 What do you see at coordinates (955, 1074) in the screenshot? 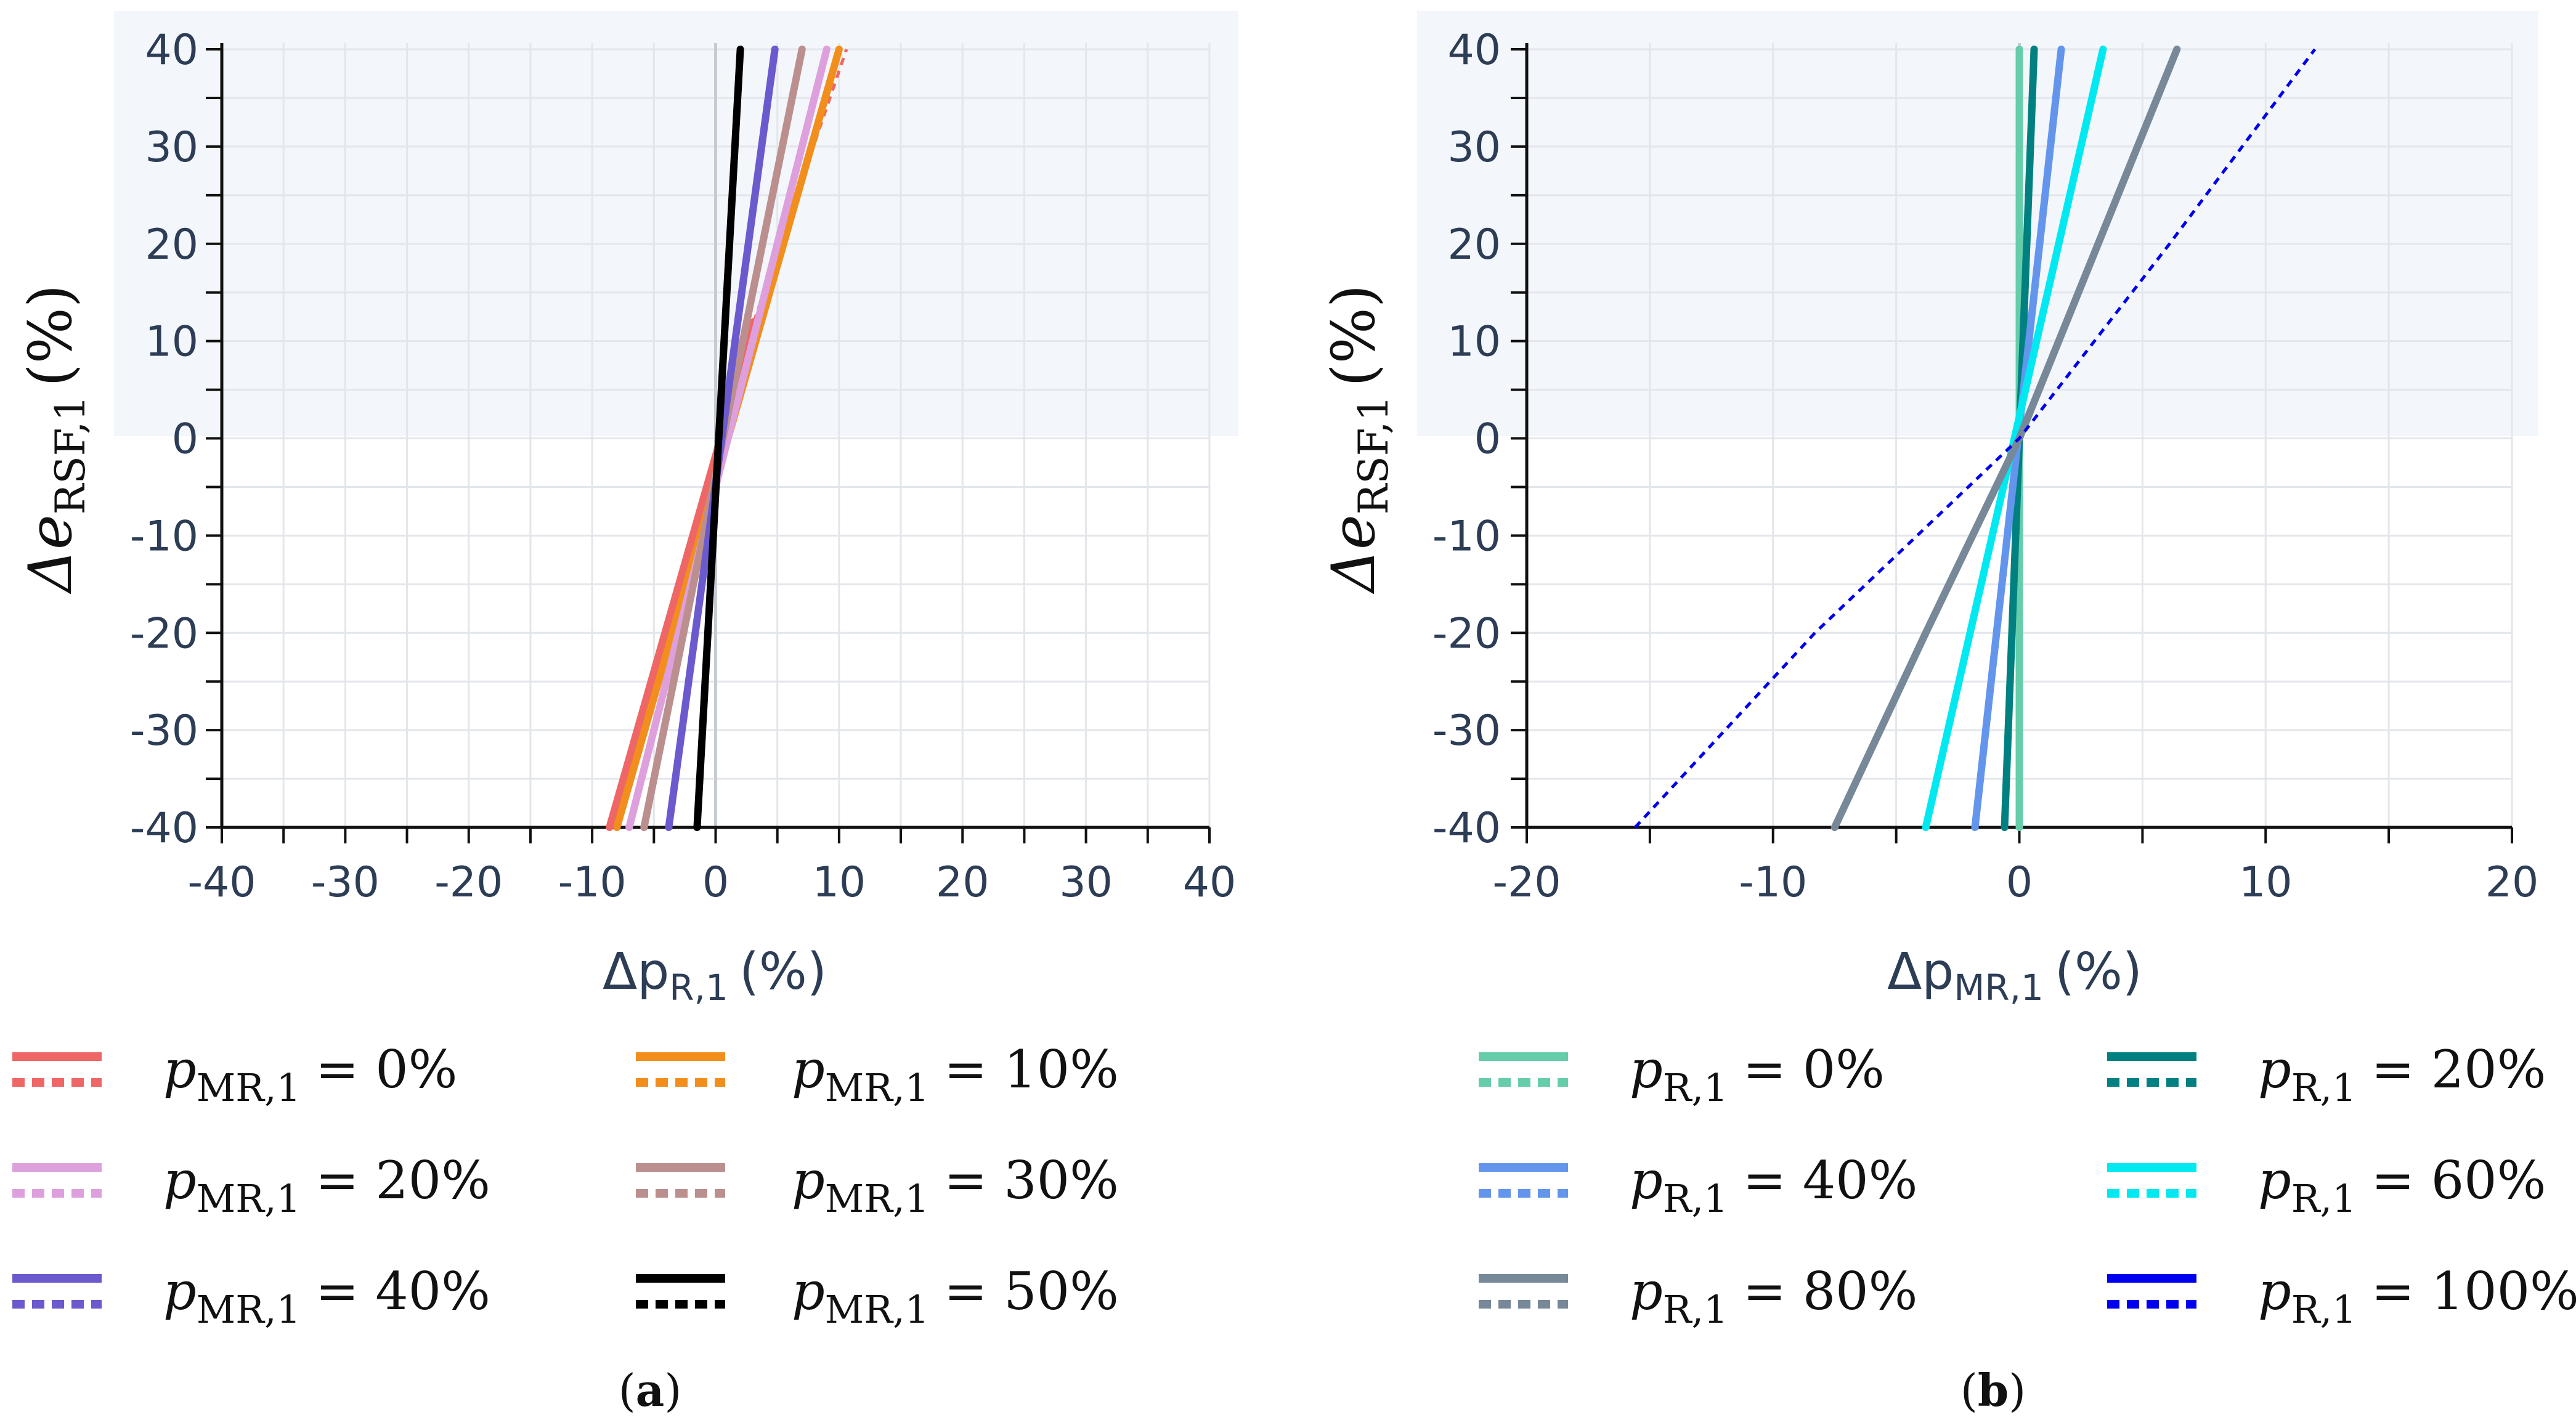
I see `legend-label: pMR,1 = 10%` at bounding box center [955, 1074].